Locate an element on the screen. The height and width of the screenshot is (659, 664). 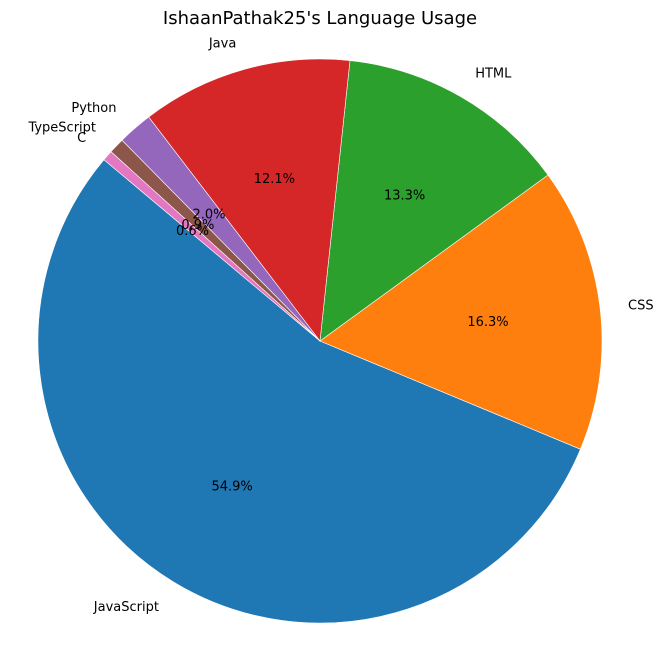
slice-percent-css: 16.3% is located at coordinates (487, 322).